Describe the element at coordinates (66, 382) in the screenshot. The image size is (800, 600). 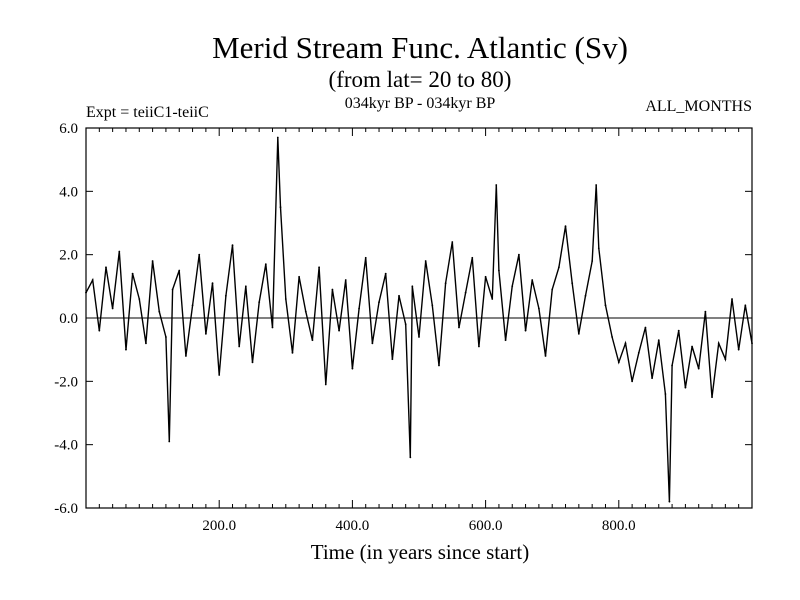
I see `y-tick-label: -2.0` at that location.